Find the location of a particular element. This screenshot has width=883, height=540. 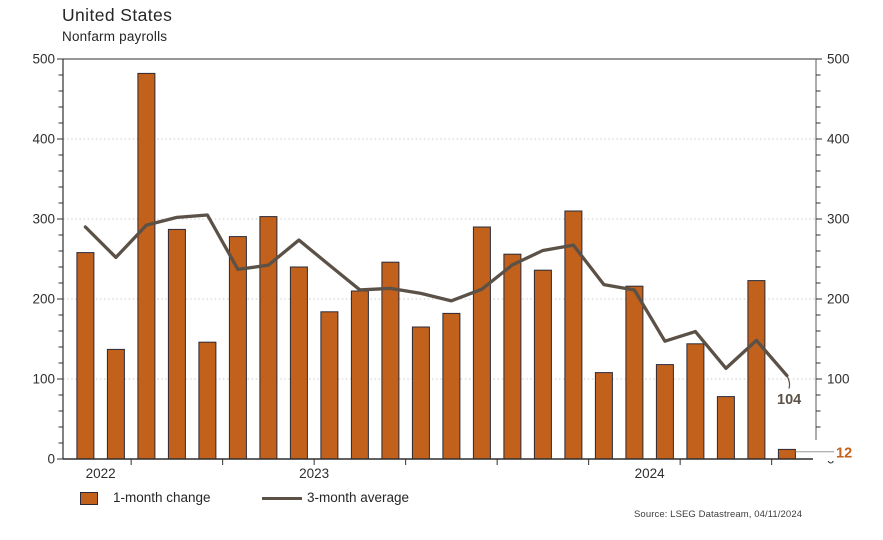

legend-line-swatch is located at coordinates (282, 499).